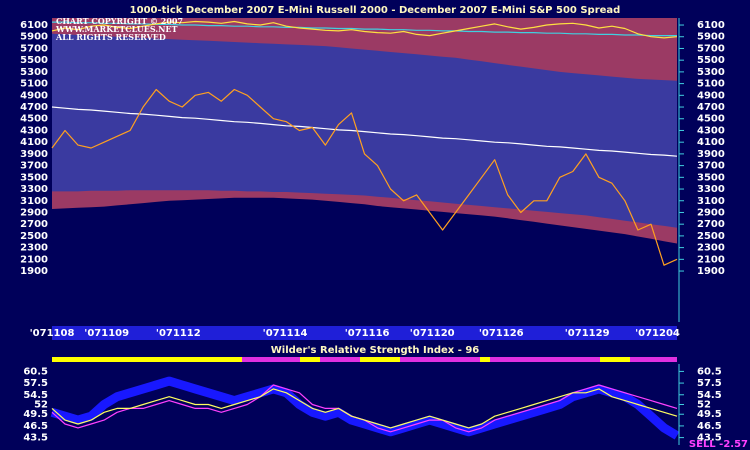 The height and width of the screenshot is (450, 750). What do you see at coordinates (285, 333) in the screenshot?
I see `x-tick-label: '071114` at bounding box center [285, 333].